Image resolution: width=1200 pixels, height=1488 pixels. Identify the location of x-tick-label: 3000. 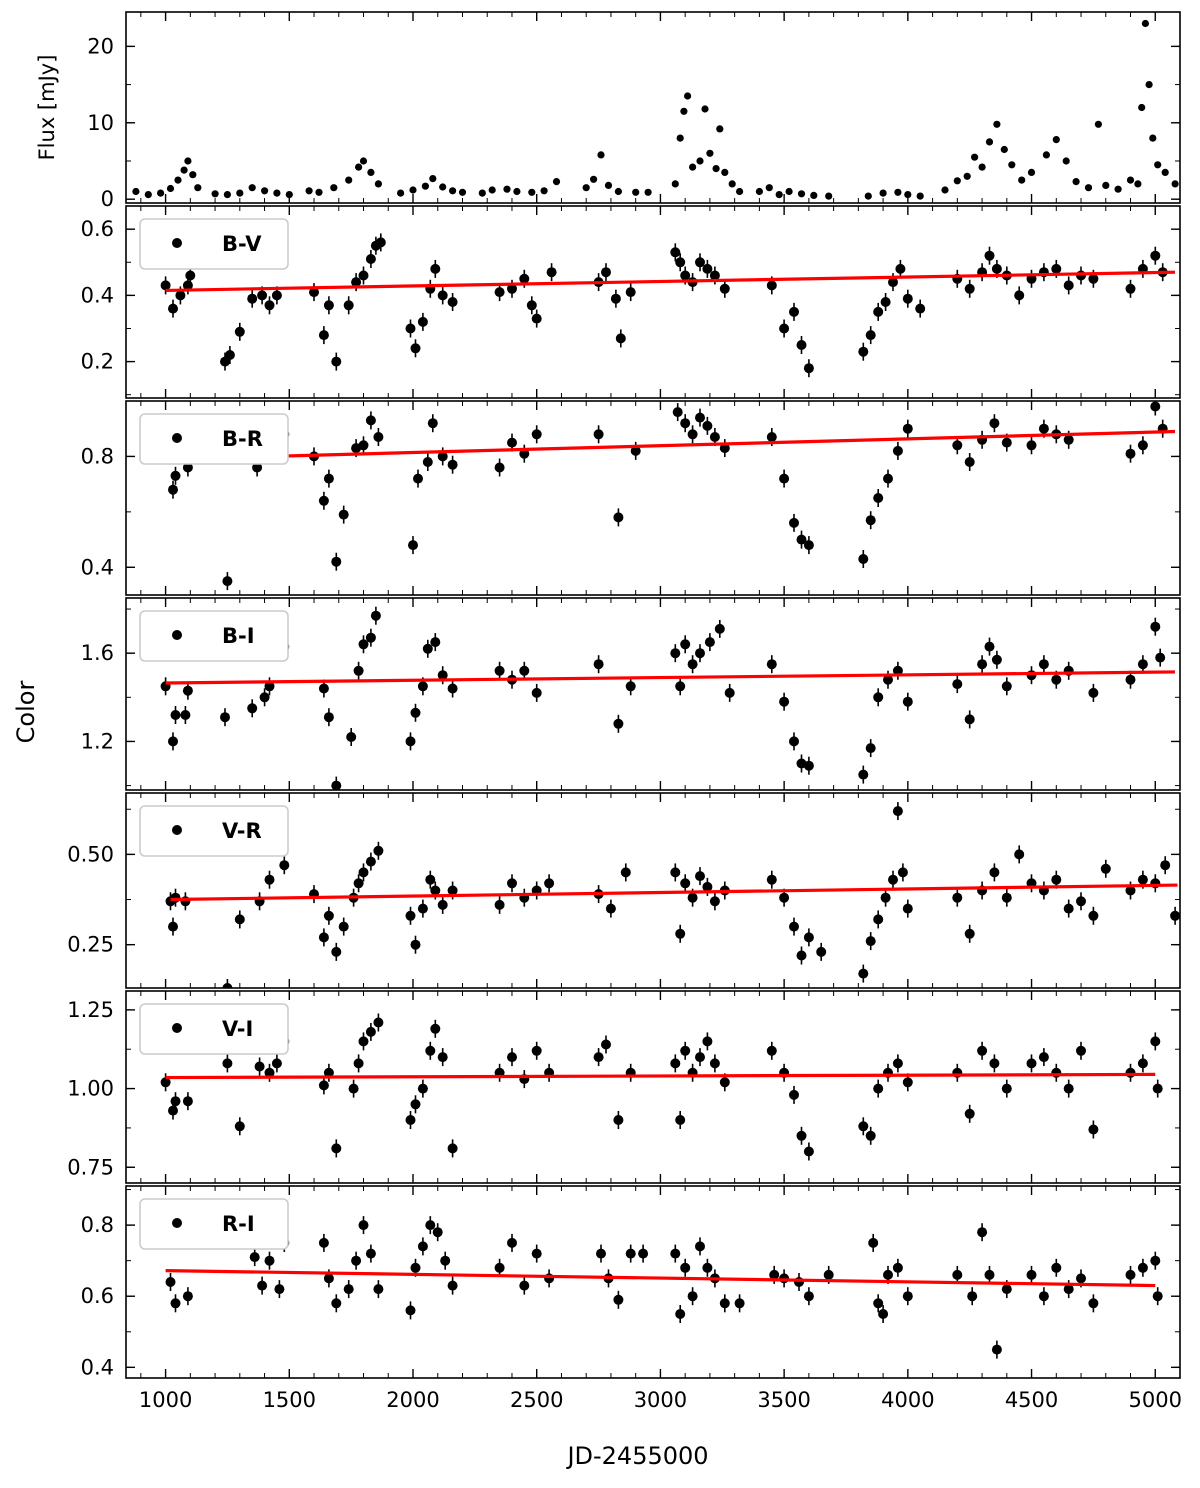
(660, 1400).